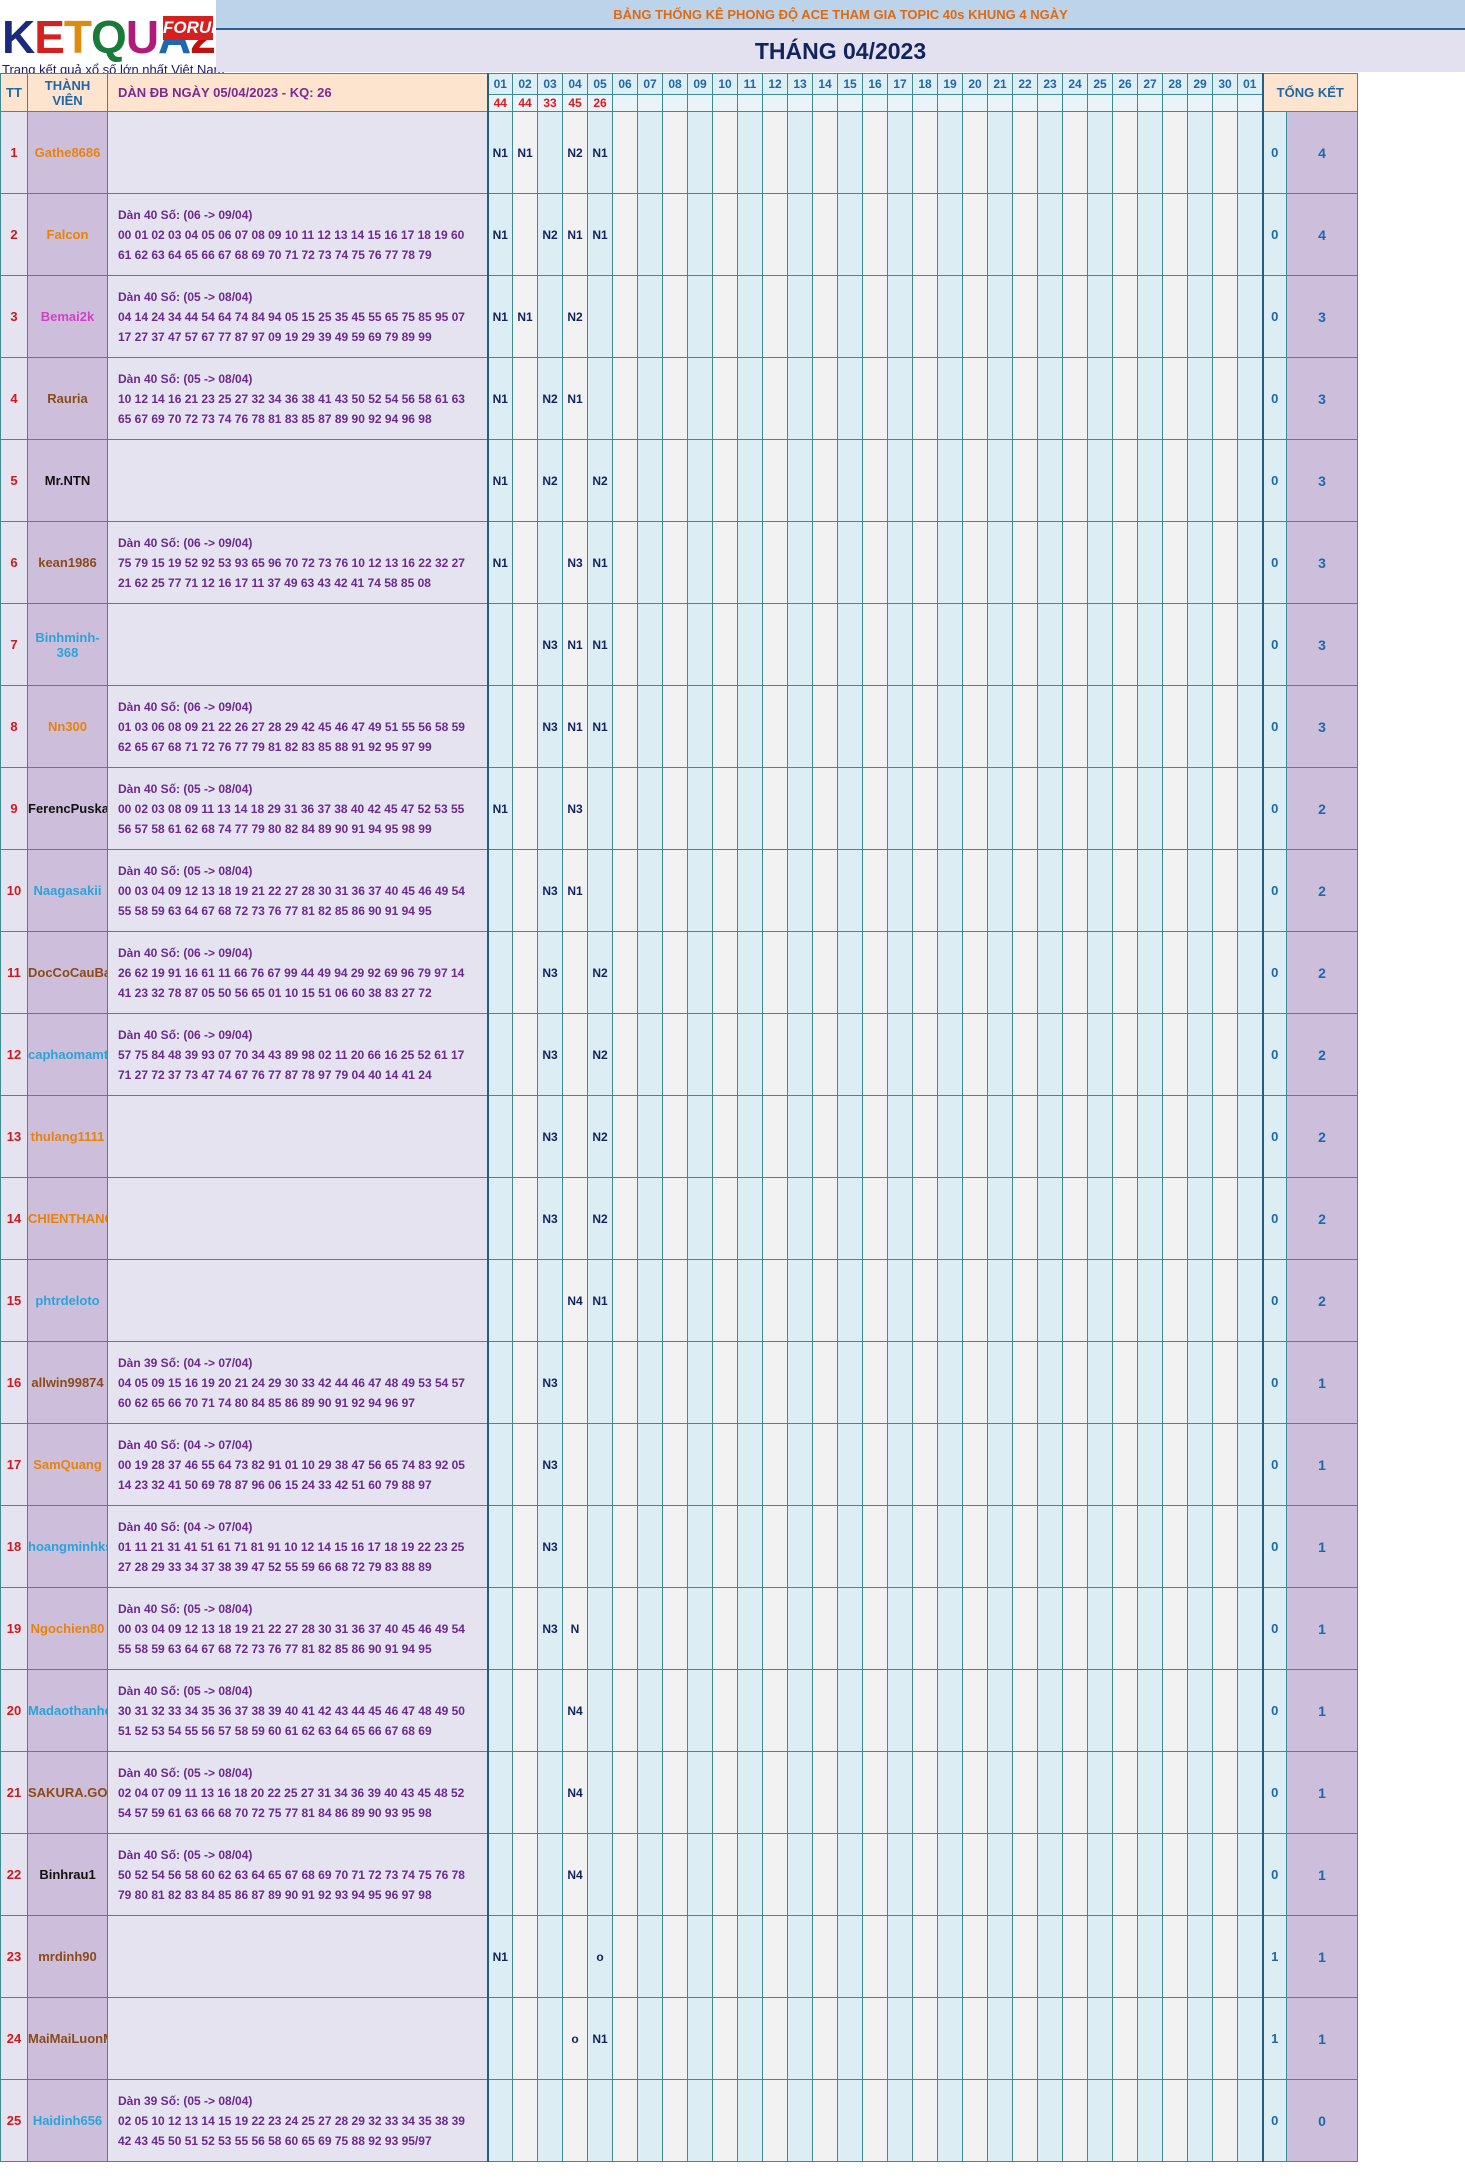 Image resolution: width=1465 pixels, height=2181 pixels. Describe the element at coordinates (67, 234) in the screenshot. I see `member-name: Falcon` at that location.